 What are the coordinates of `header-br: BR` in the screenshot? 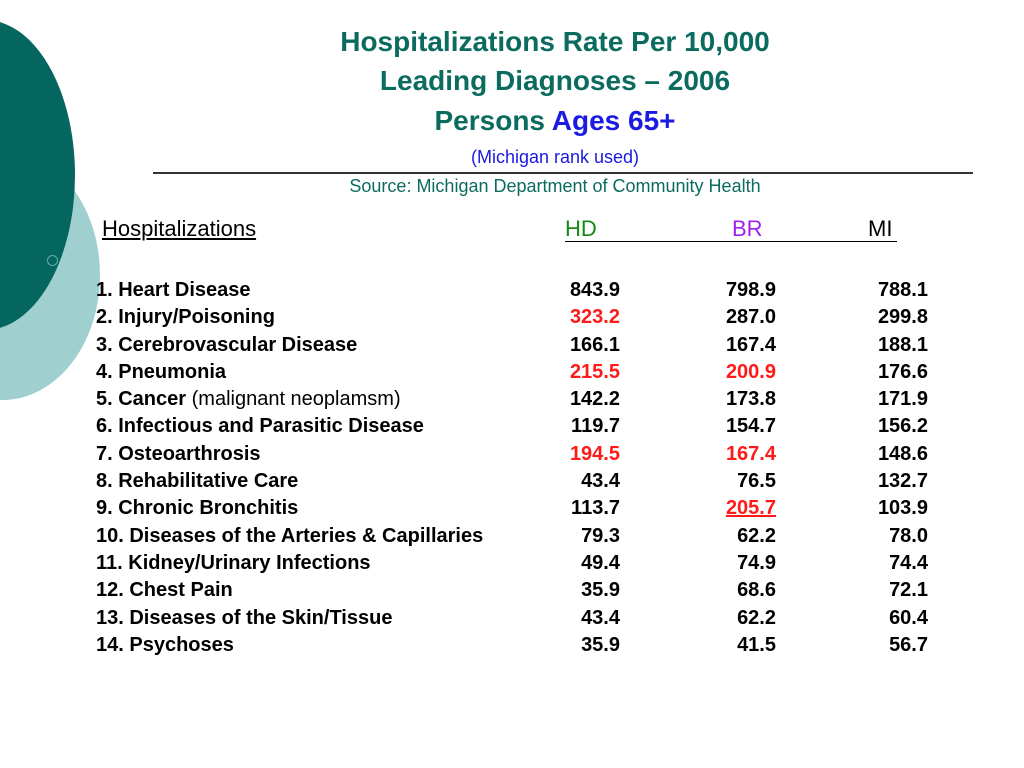 It's located at (747, 228).